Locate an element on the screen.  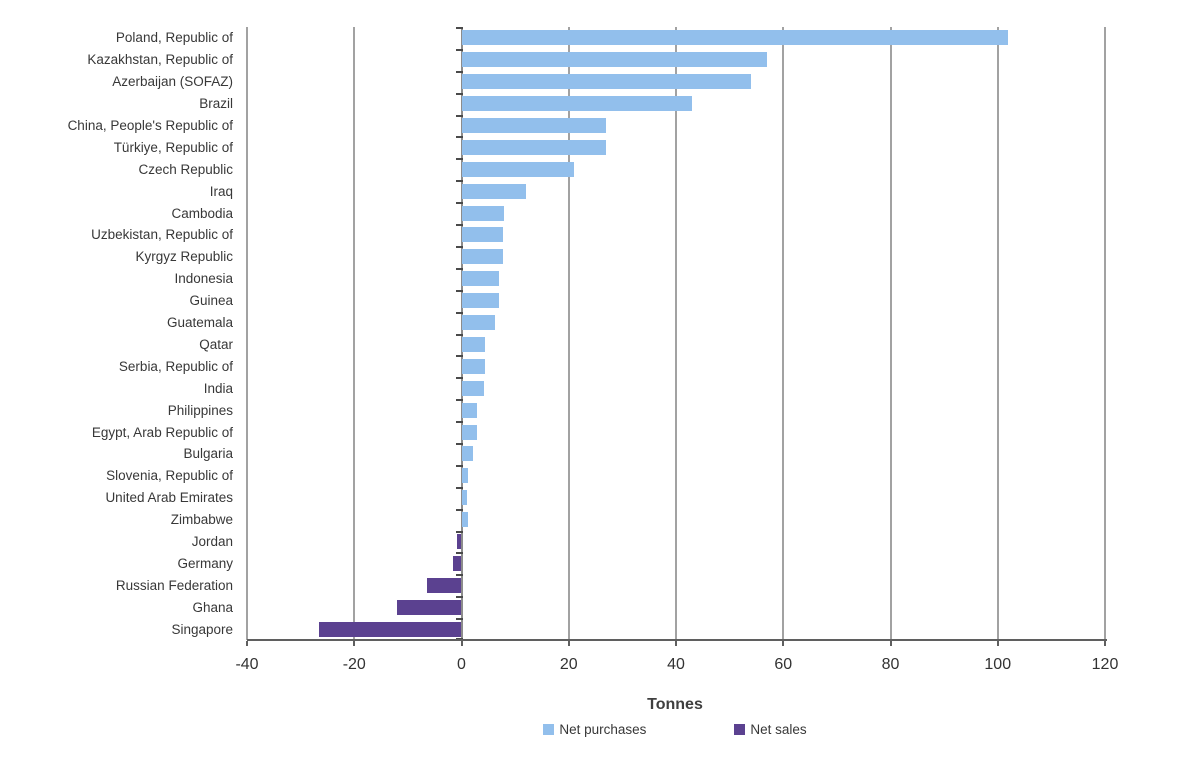
category-label: Bulgaria is located at coordinates (208, 454).